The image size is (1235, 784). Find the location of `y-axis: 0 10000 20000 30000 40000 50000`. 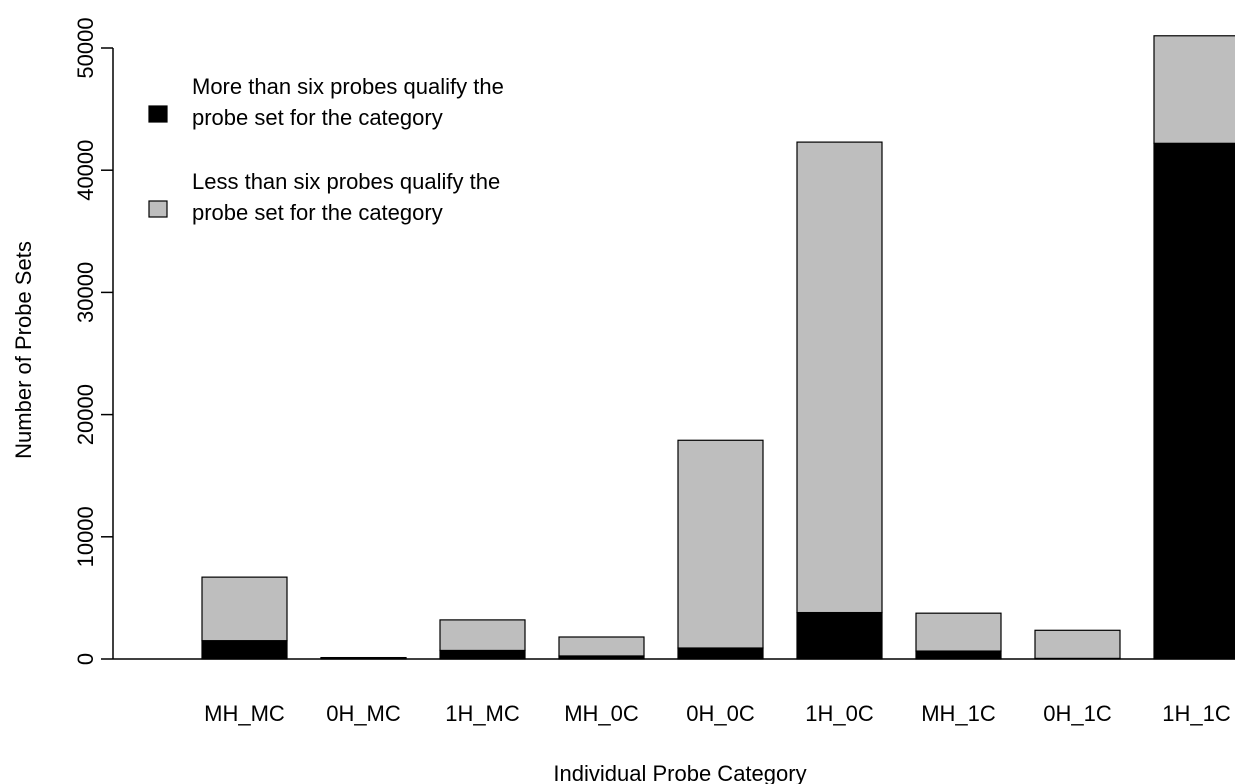

y-axis: 0 10000 20000 30000 40000 50000 is located at coordinates (93, 341).